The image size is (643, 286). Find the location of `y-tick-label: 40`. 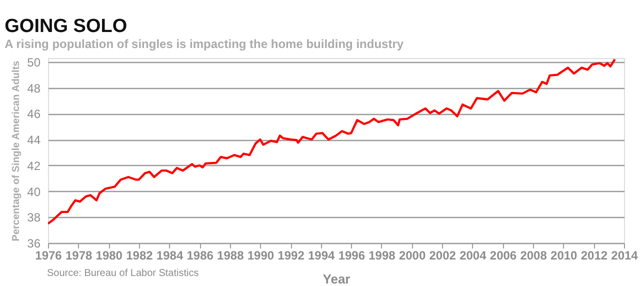

y-tick-label: 40 is located at coordinates (34, 191).